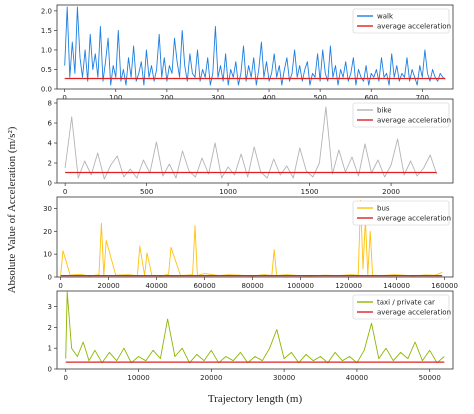  Describe the element at coordinates (50, 307) in the screenshot. I see `y-tick-label: 3` at that location.